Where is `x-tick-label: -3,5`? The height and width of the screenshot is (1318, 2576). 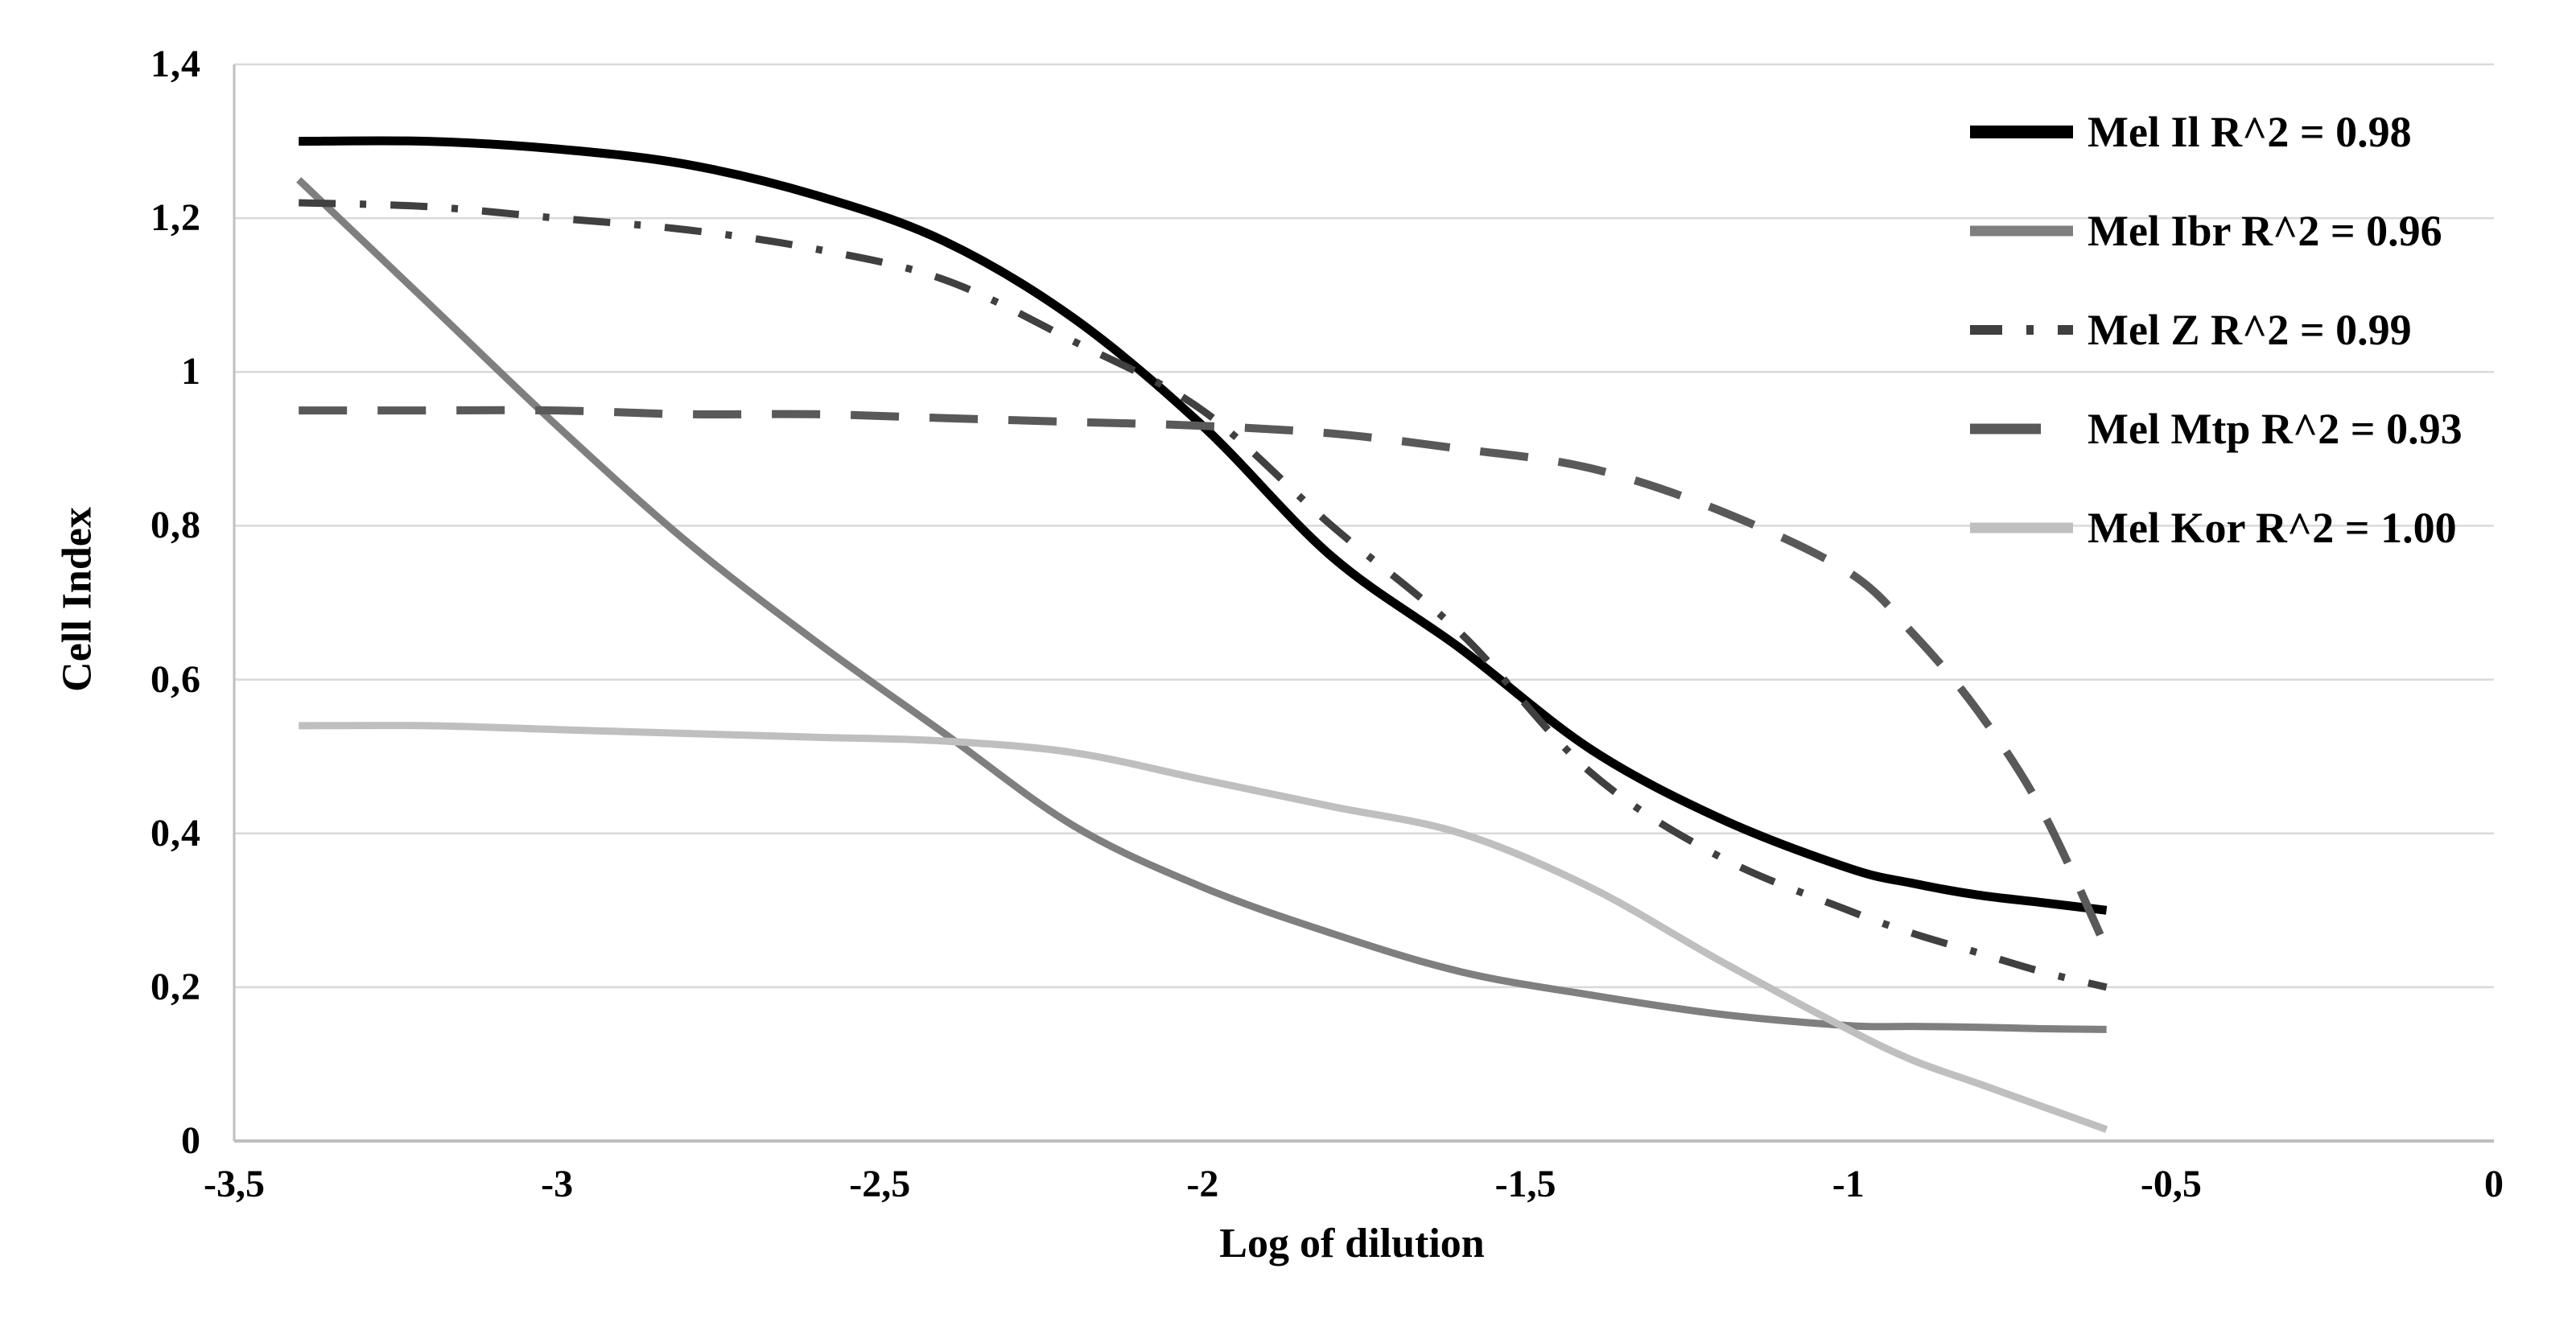
x-tick-label: -3,5 is located at coordinates (234, 1184).